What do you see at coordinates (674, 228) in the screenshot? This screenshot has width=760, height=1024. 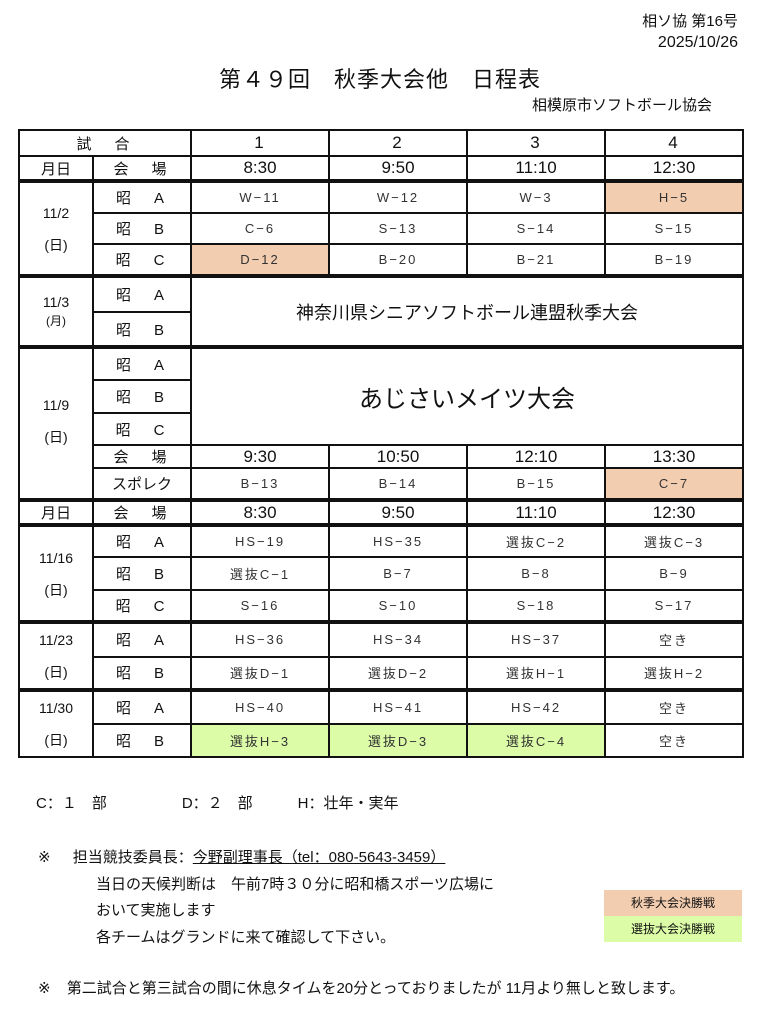 I see `match-cell: S−15` at bounding box center [674, 228].